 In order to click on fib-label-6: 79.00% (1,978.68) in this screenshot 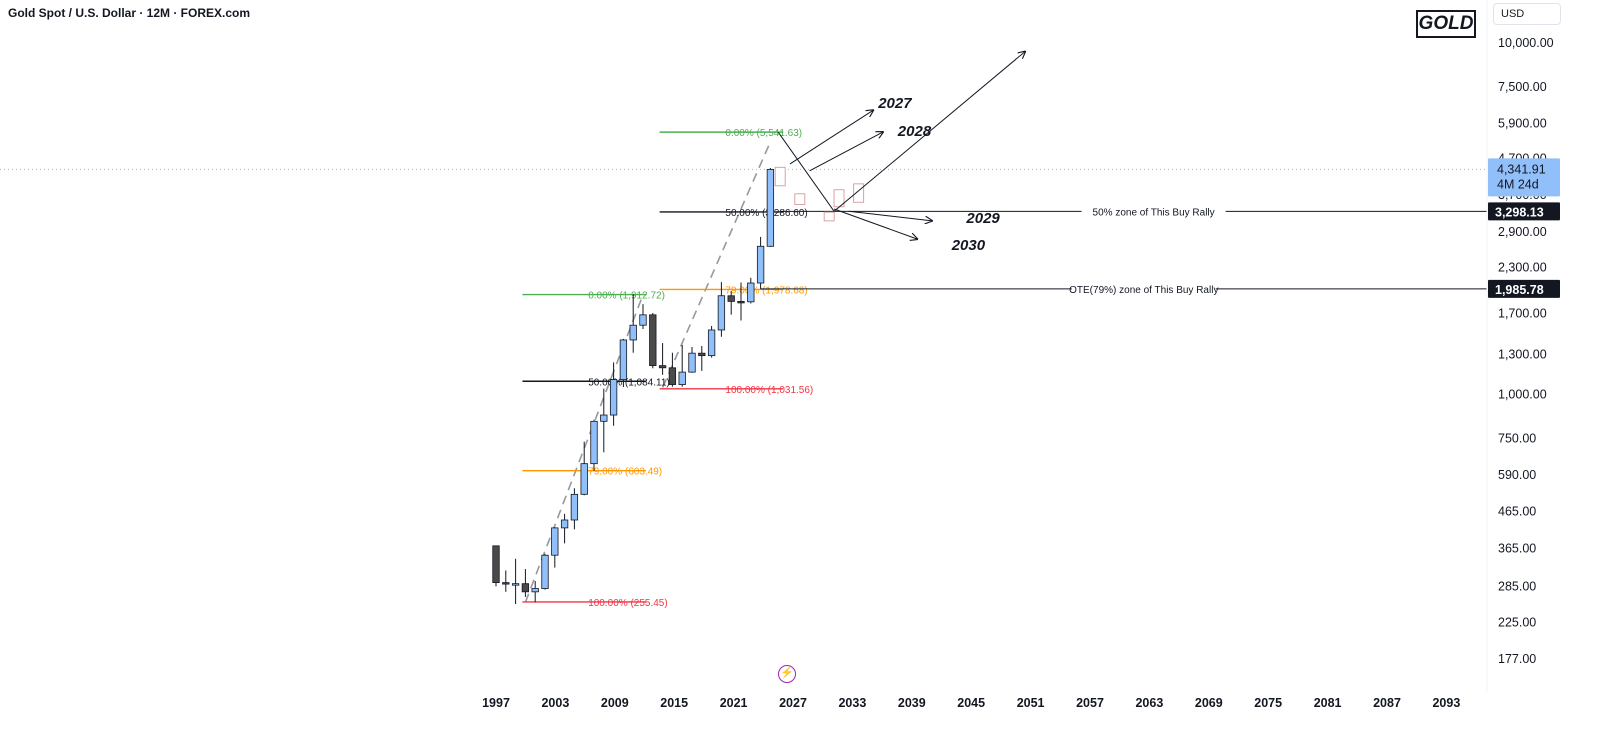, I will do `click(766, 290)`.